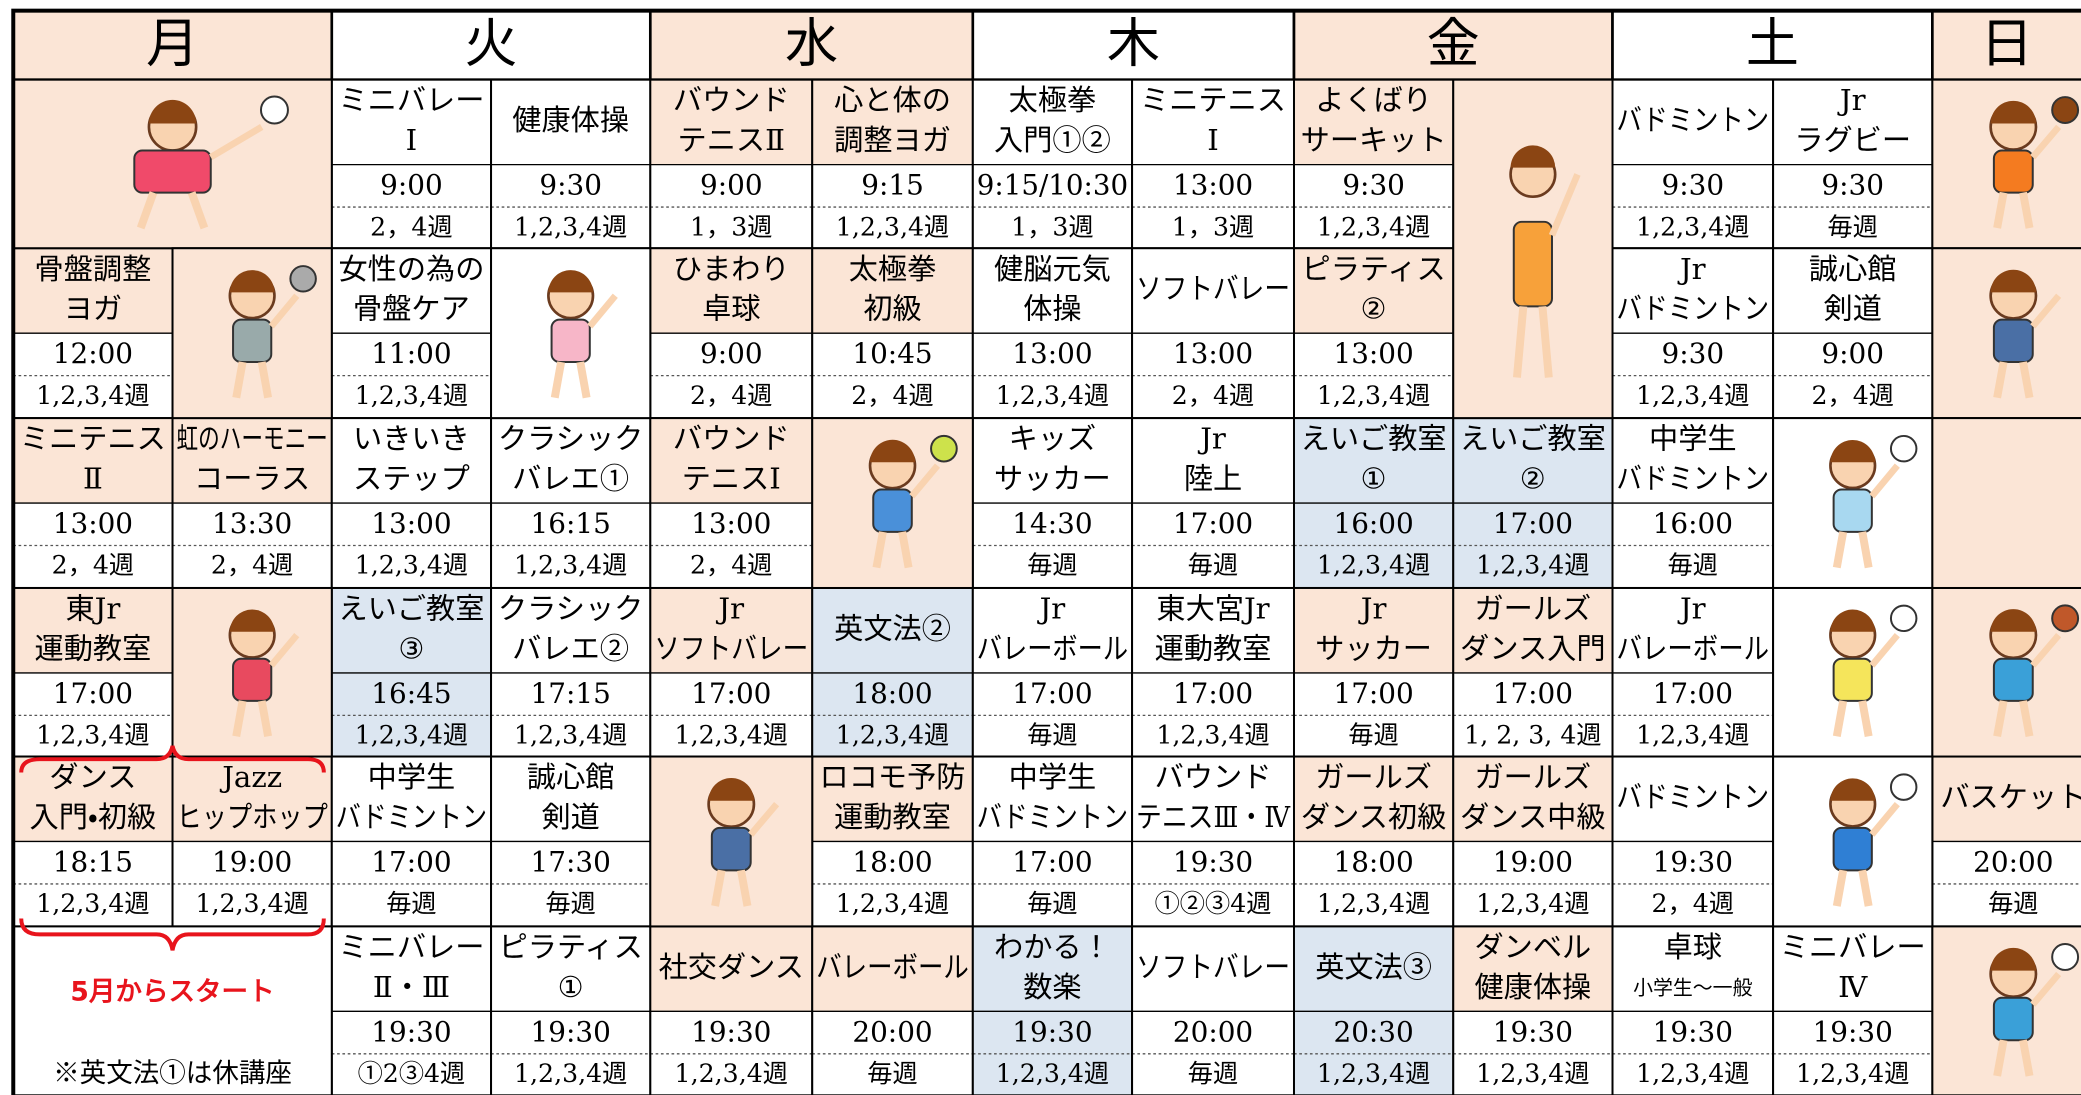 Image resolution: width=2081 pixels, height=1095 pixels. I want to click on class-name: ダンス初級, so click(1373, 817).